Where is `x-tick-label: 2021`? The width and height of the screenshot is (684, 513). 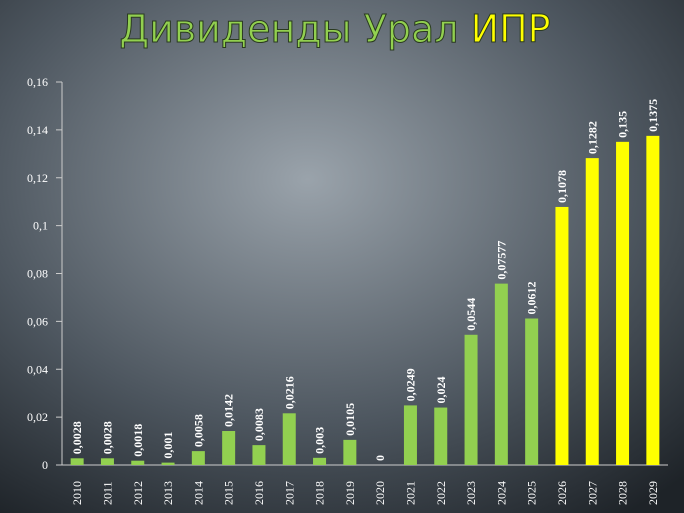
x-tick-label: 2021 is located at coordinates (410, 493).